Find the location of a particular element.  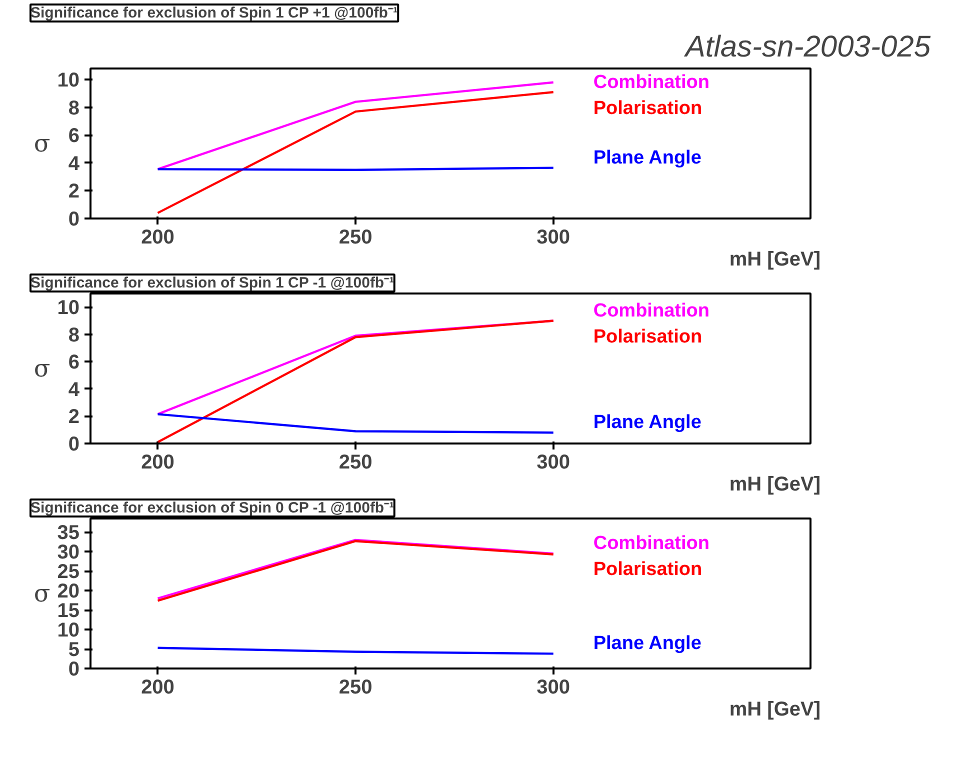

y-tick-label: 35 is located at coordinates (68, 533).